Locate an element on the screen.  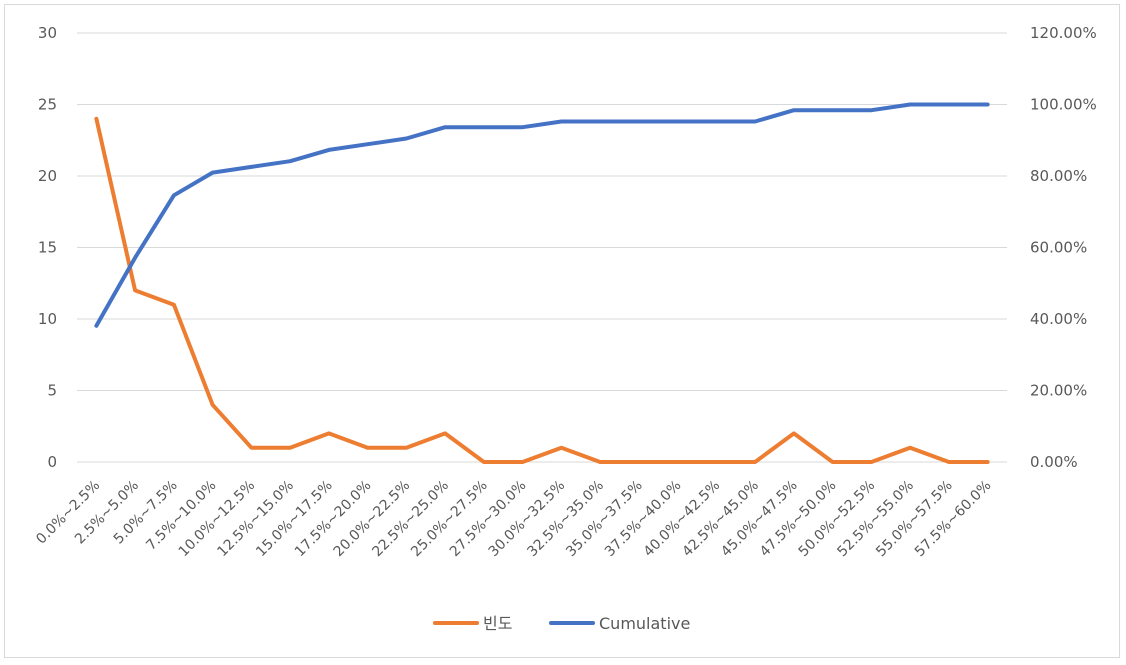
right-tick-label: 0.00% is located at coordinates (1054, 462).